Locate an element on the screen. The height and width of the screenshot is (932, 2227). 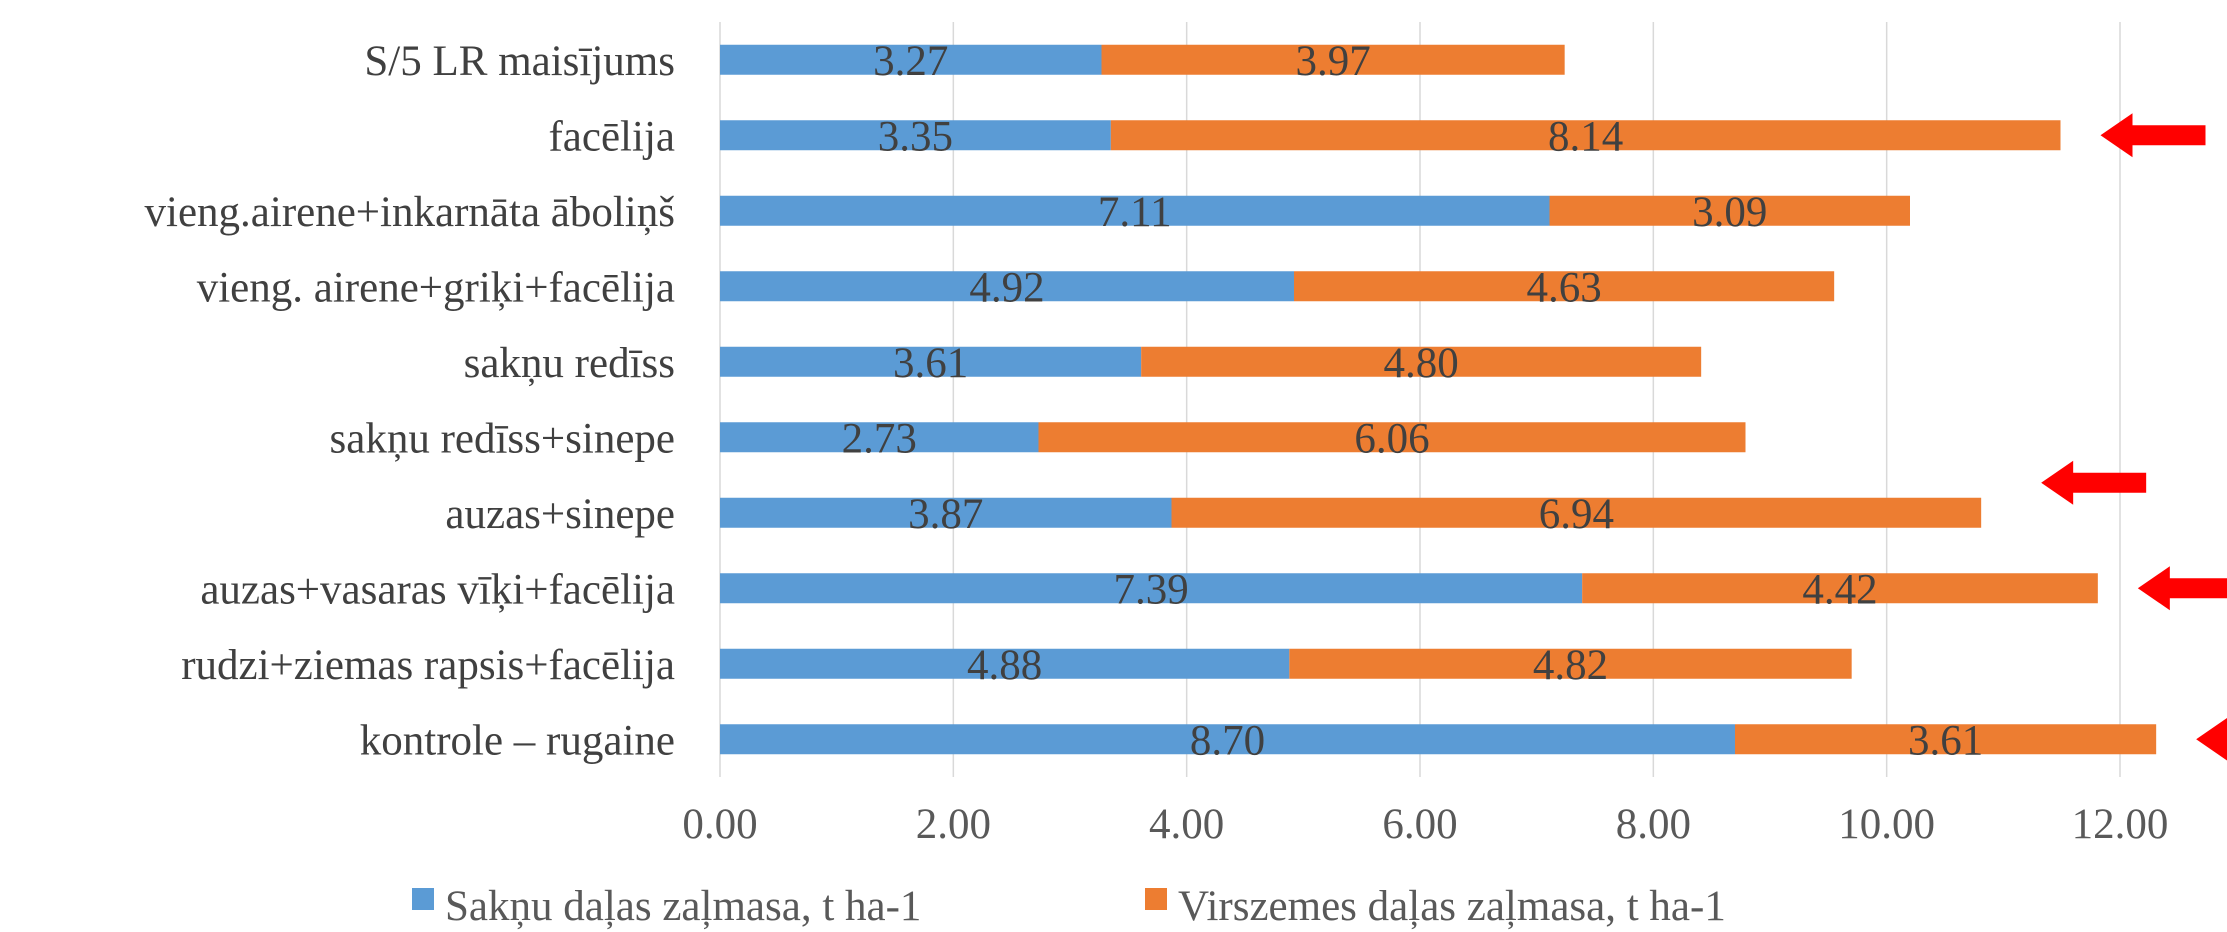
x-tick-label: 10.00 is located at coordinates (1886, 824).